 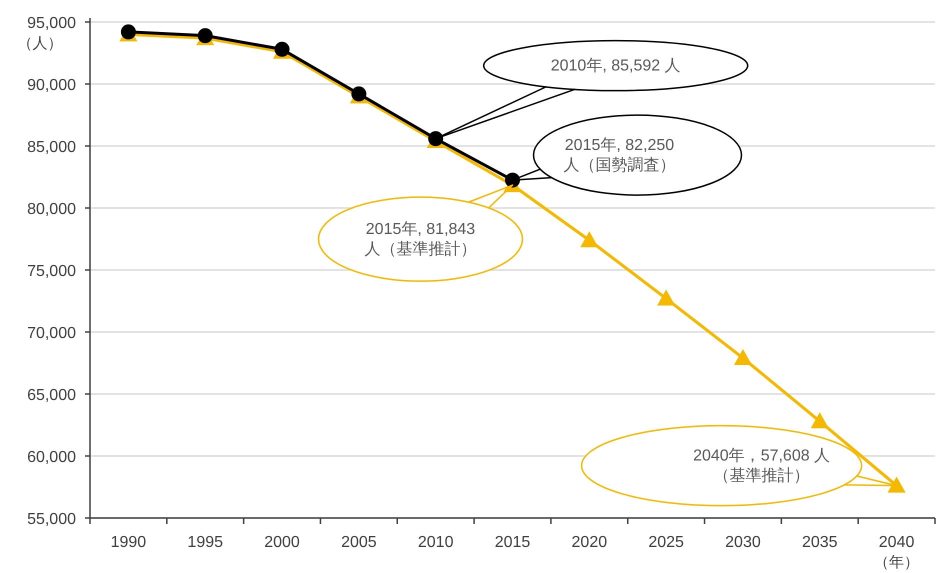 I want to click on y-tick-label: 95,000, so click(x=51, y=23).